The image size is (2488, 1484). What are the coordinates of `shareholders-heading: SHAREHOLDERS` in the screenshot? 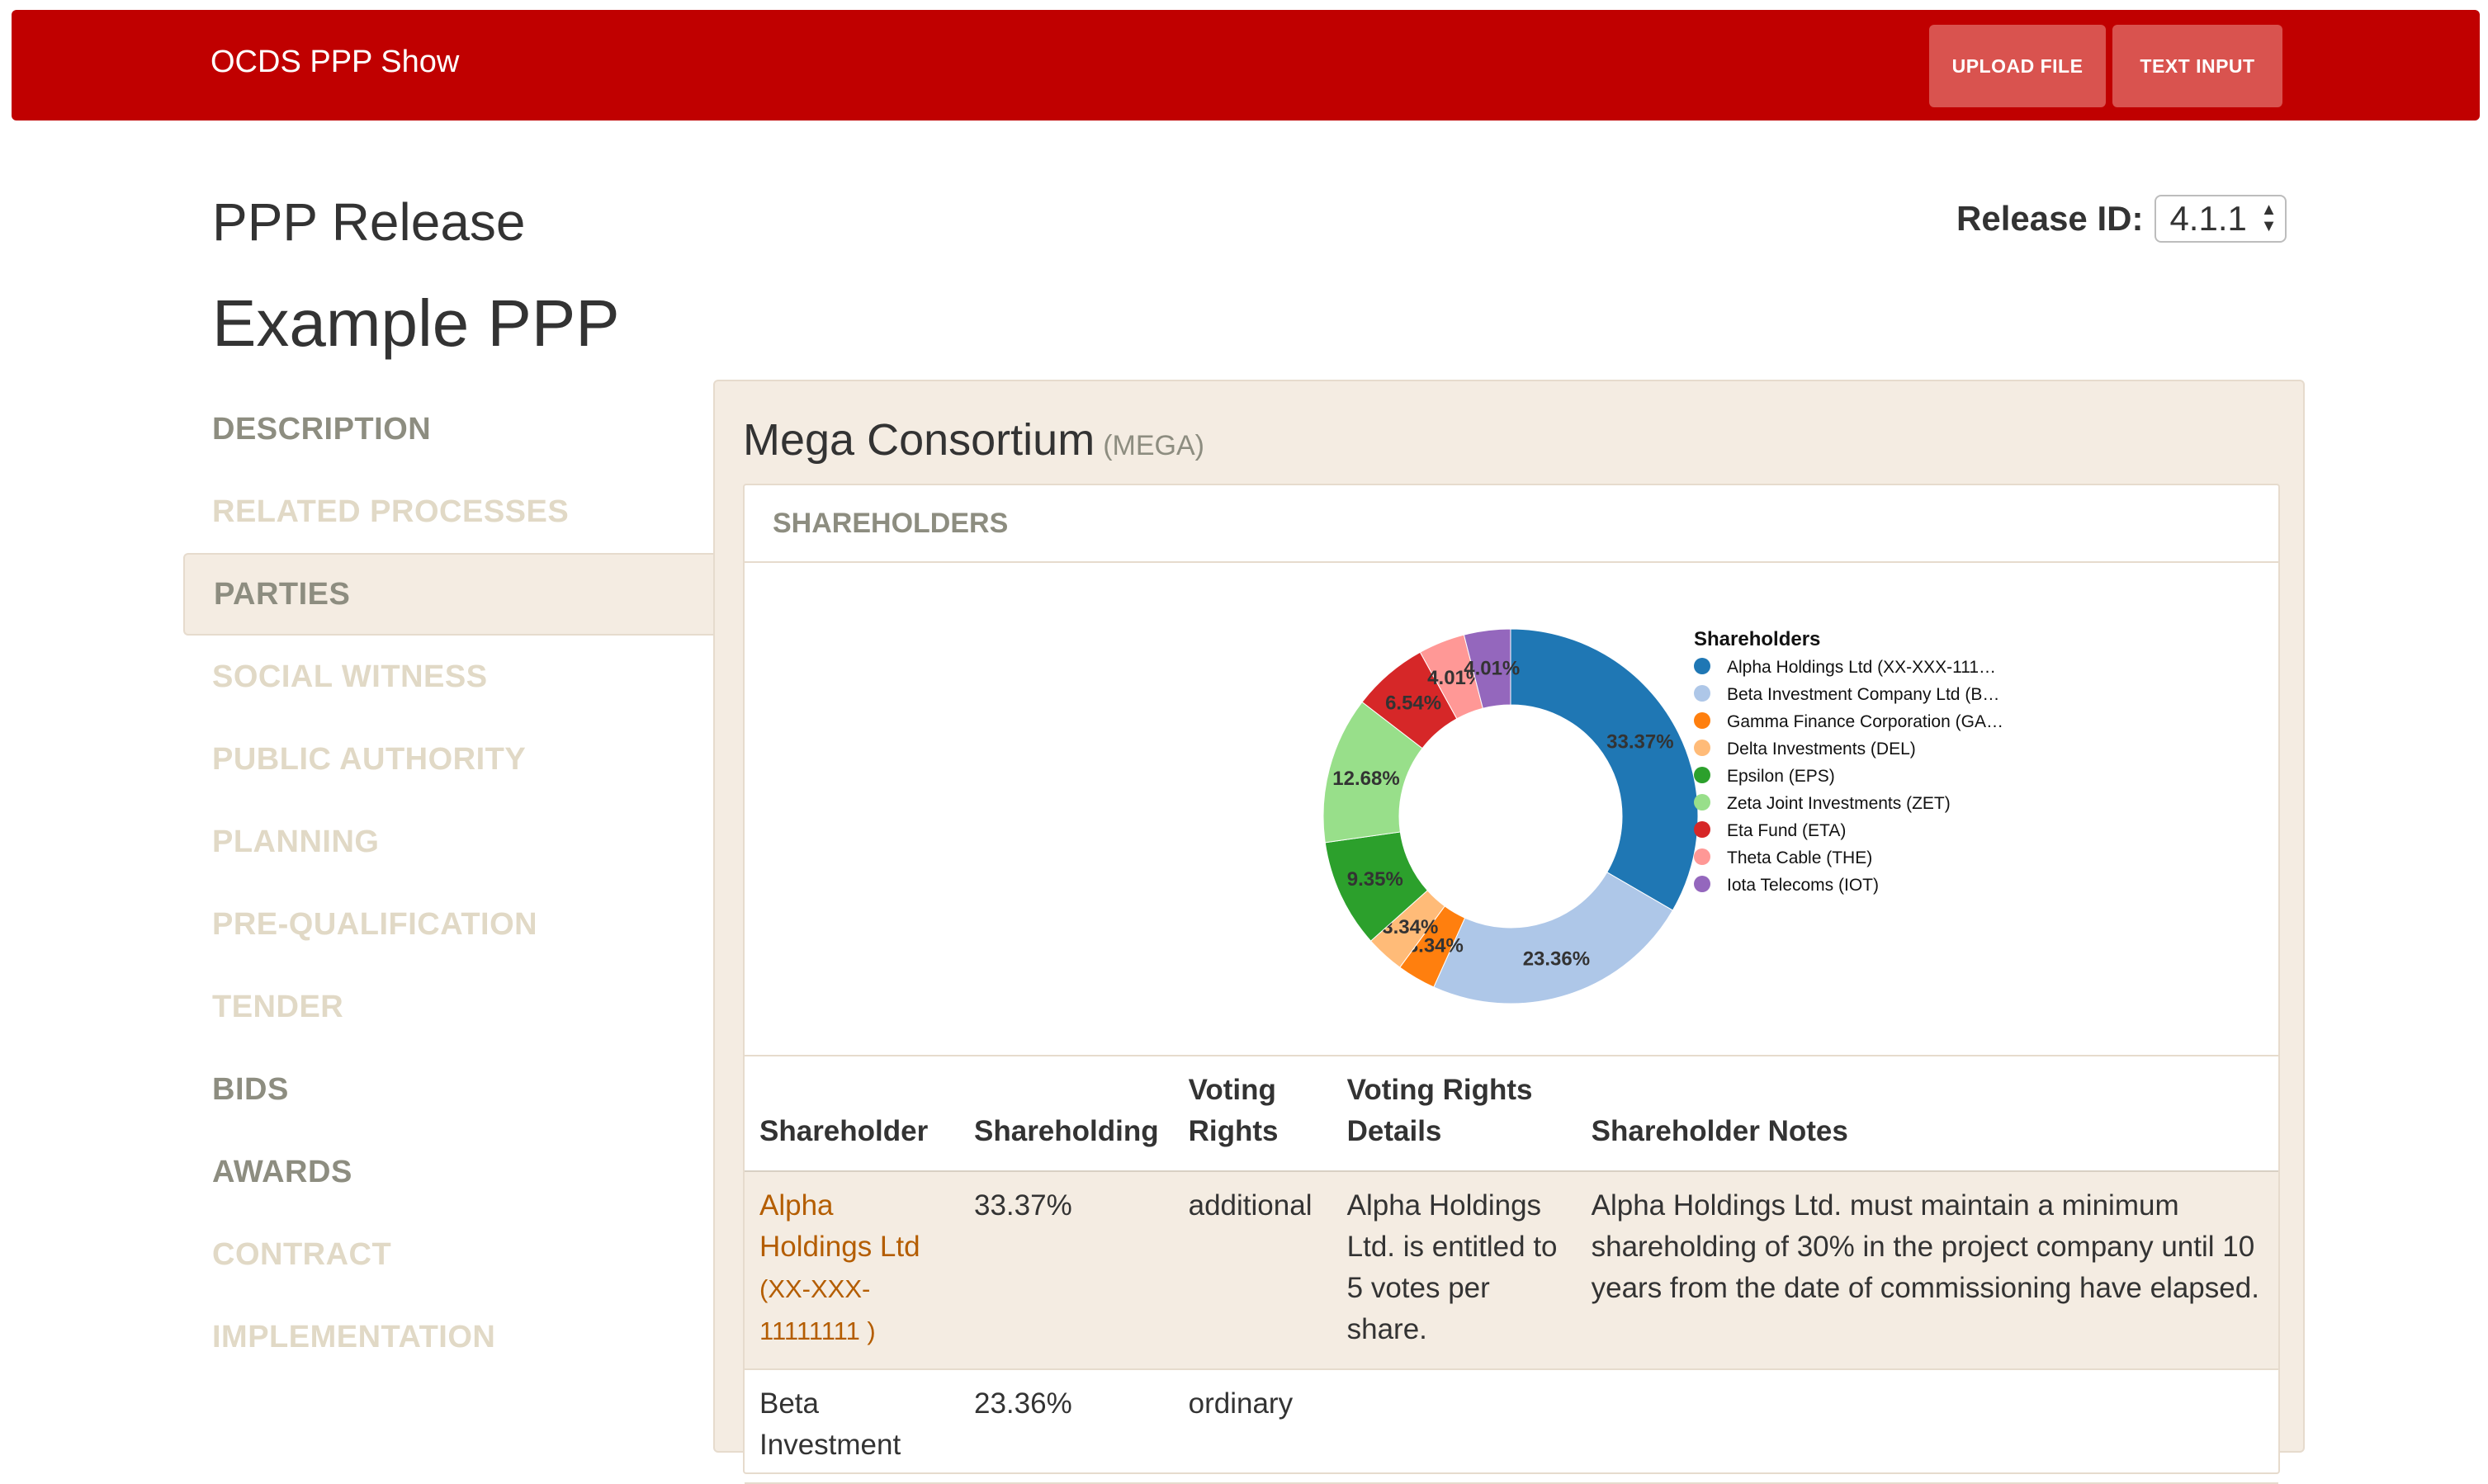 It's located at (1511, 524).